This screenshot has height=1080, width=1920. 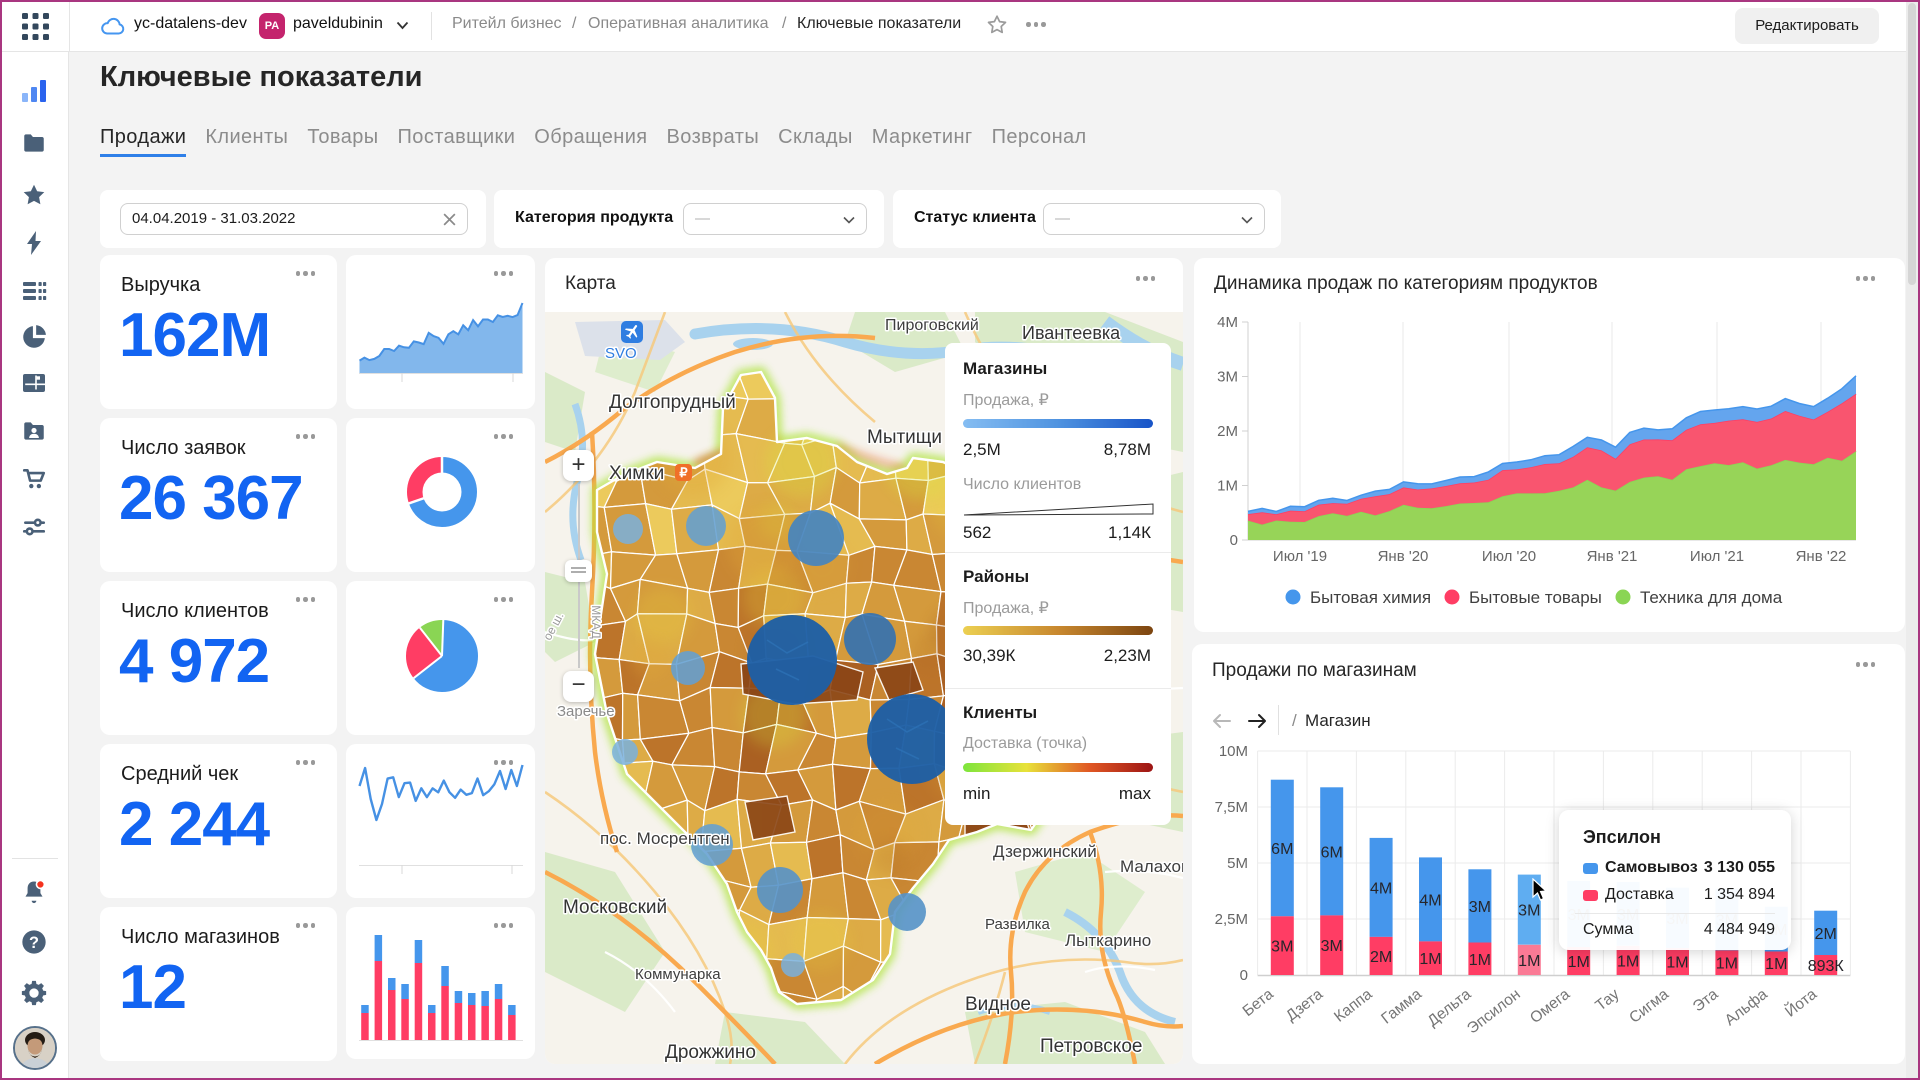 I want to click on svg-text: Московский, so click(x=615, y=907).